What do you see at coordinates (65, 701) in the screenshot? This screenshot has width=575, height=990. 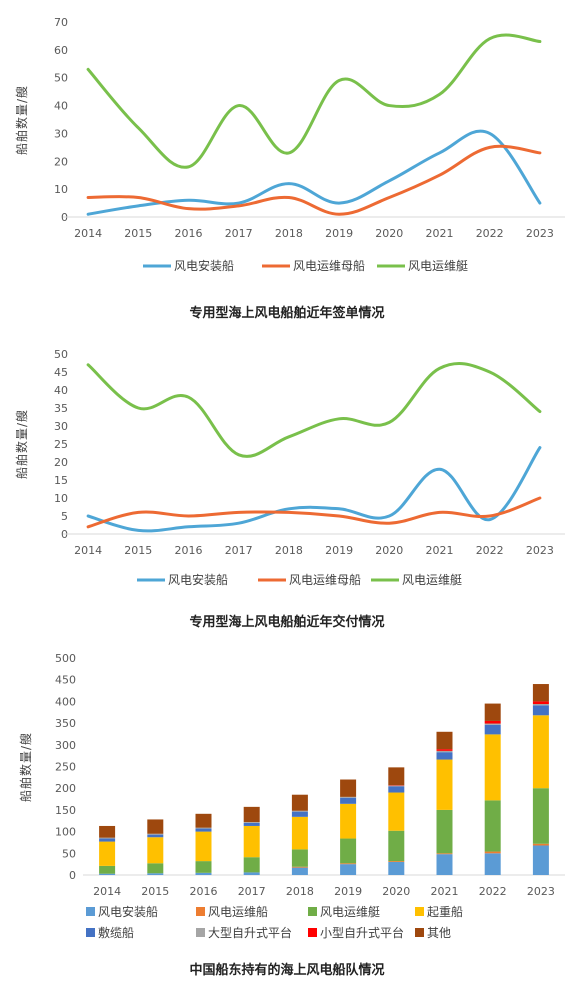 I see `y-tick-label: 400` at bounding box center [65, 701].